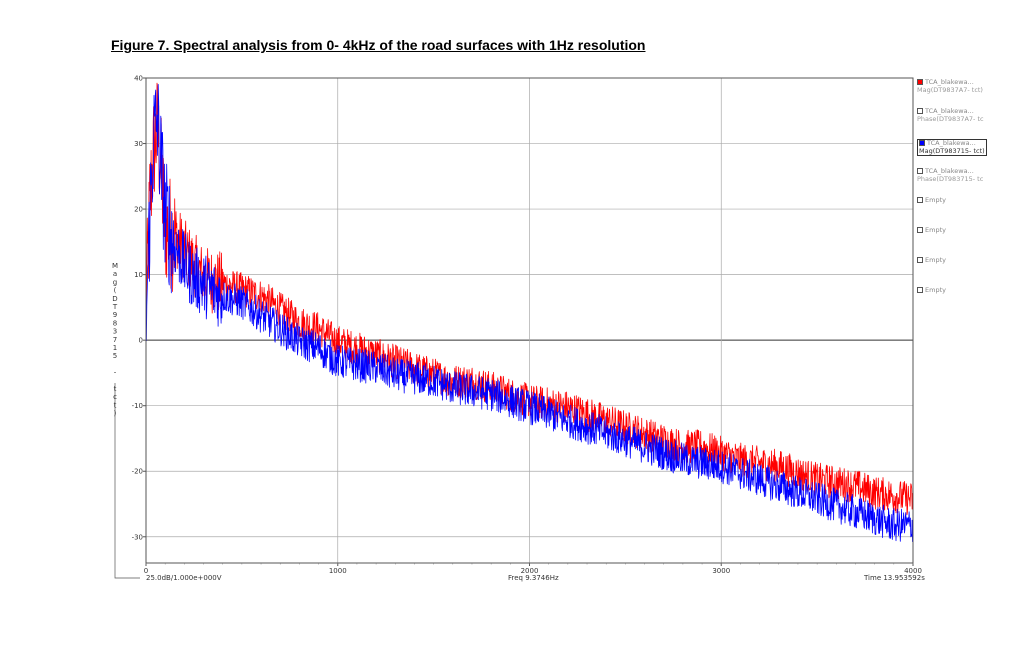 The height and width of the screenshot is (657, 1024). Describe the element at coordinates (127, 481) in the screenshot. I see `axis-connector` at that location.